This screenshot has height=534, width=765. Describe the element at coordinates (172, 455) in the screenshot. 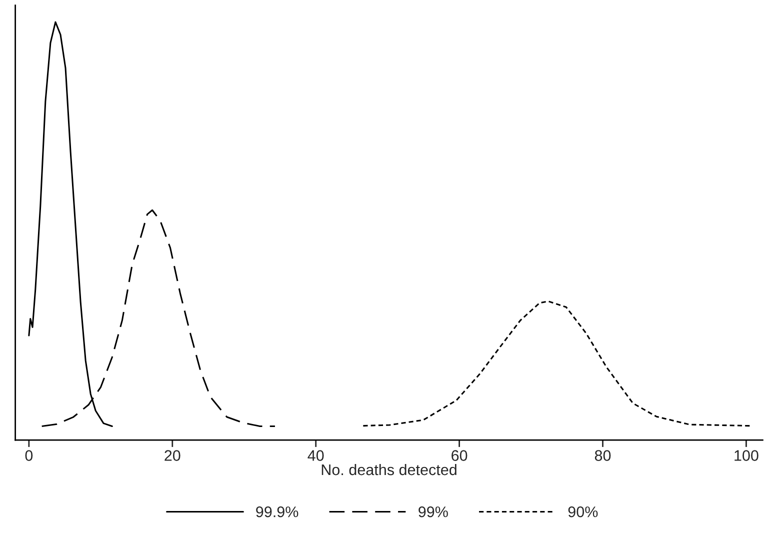

I see `x-tick-label: 20` at that location.